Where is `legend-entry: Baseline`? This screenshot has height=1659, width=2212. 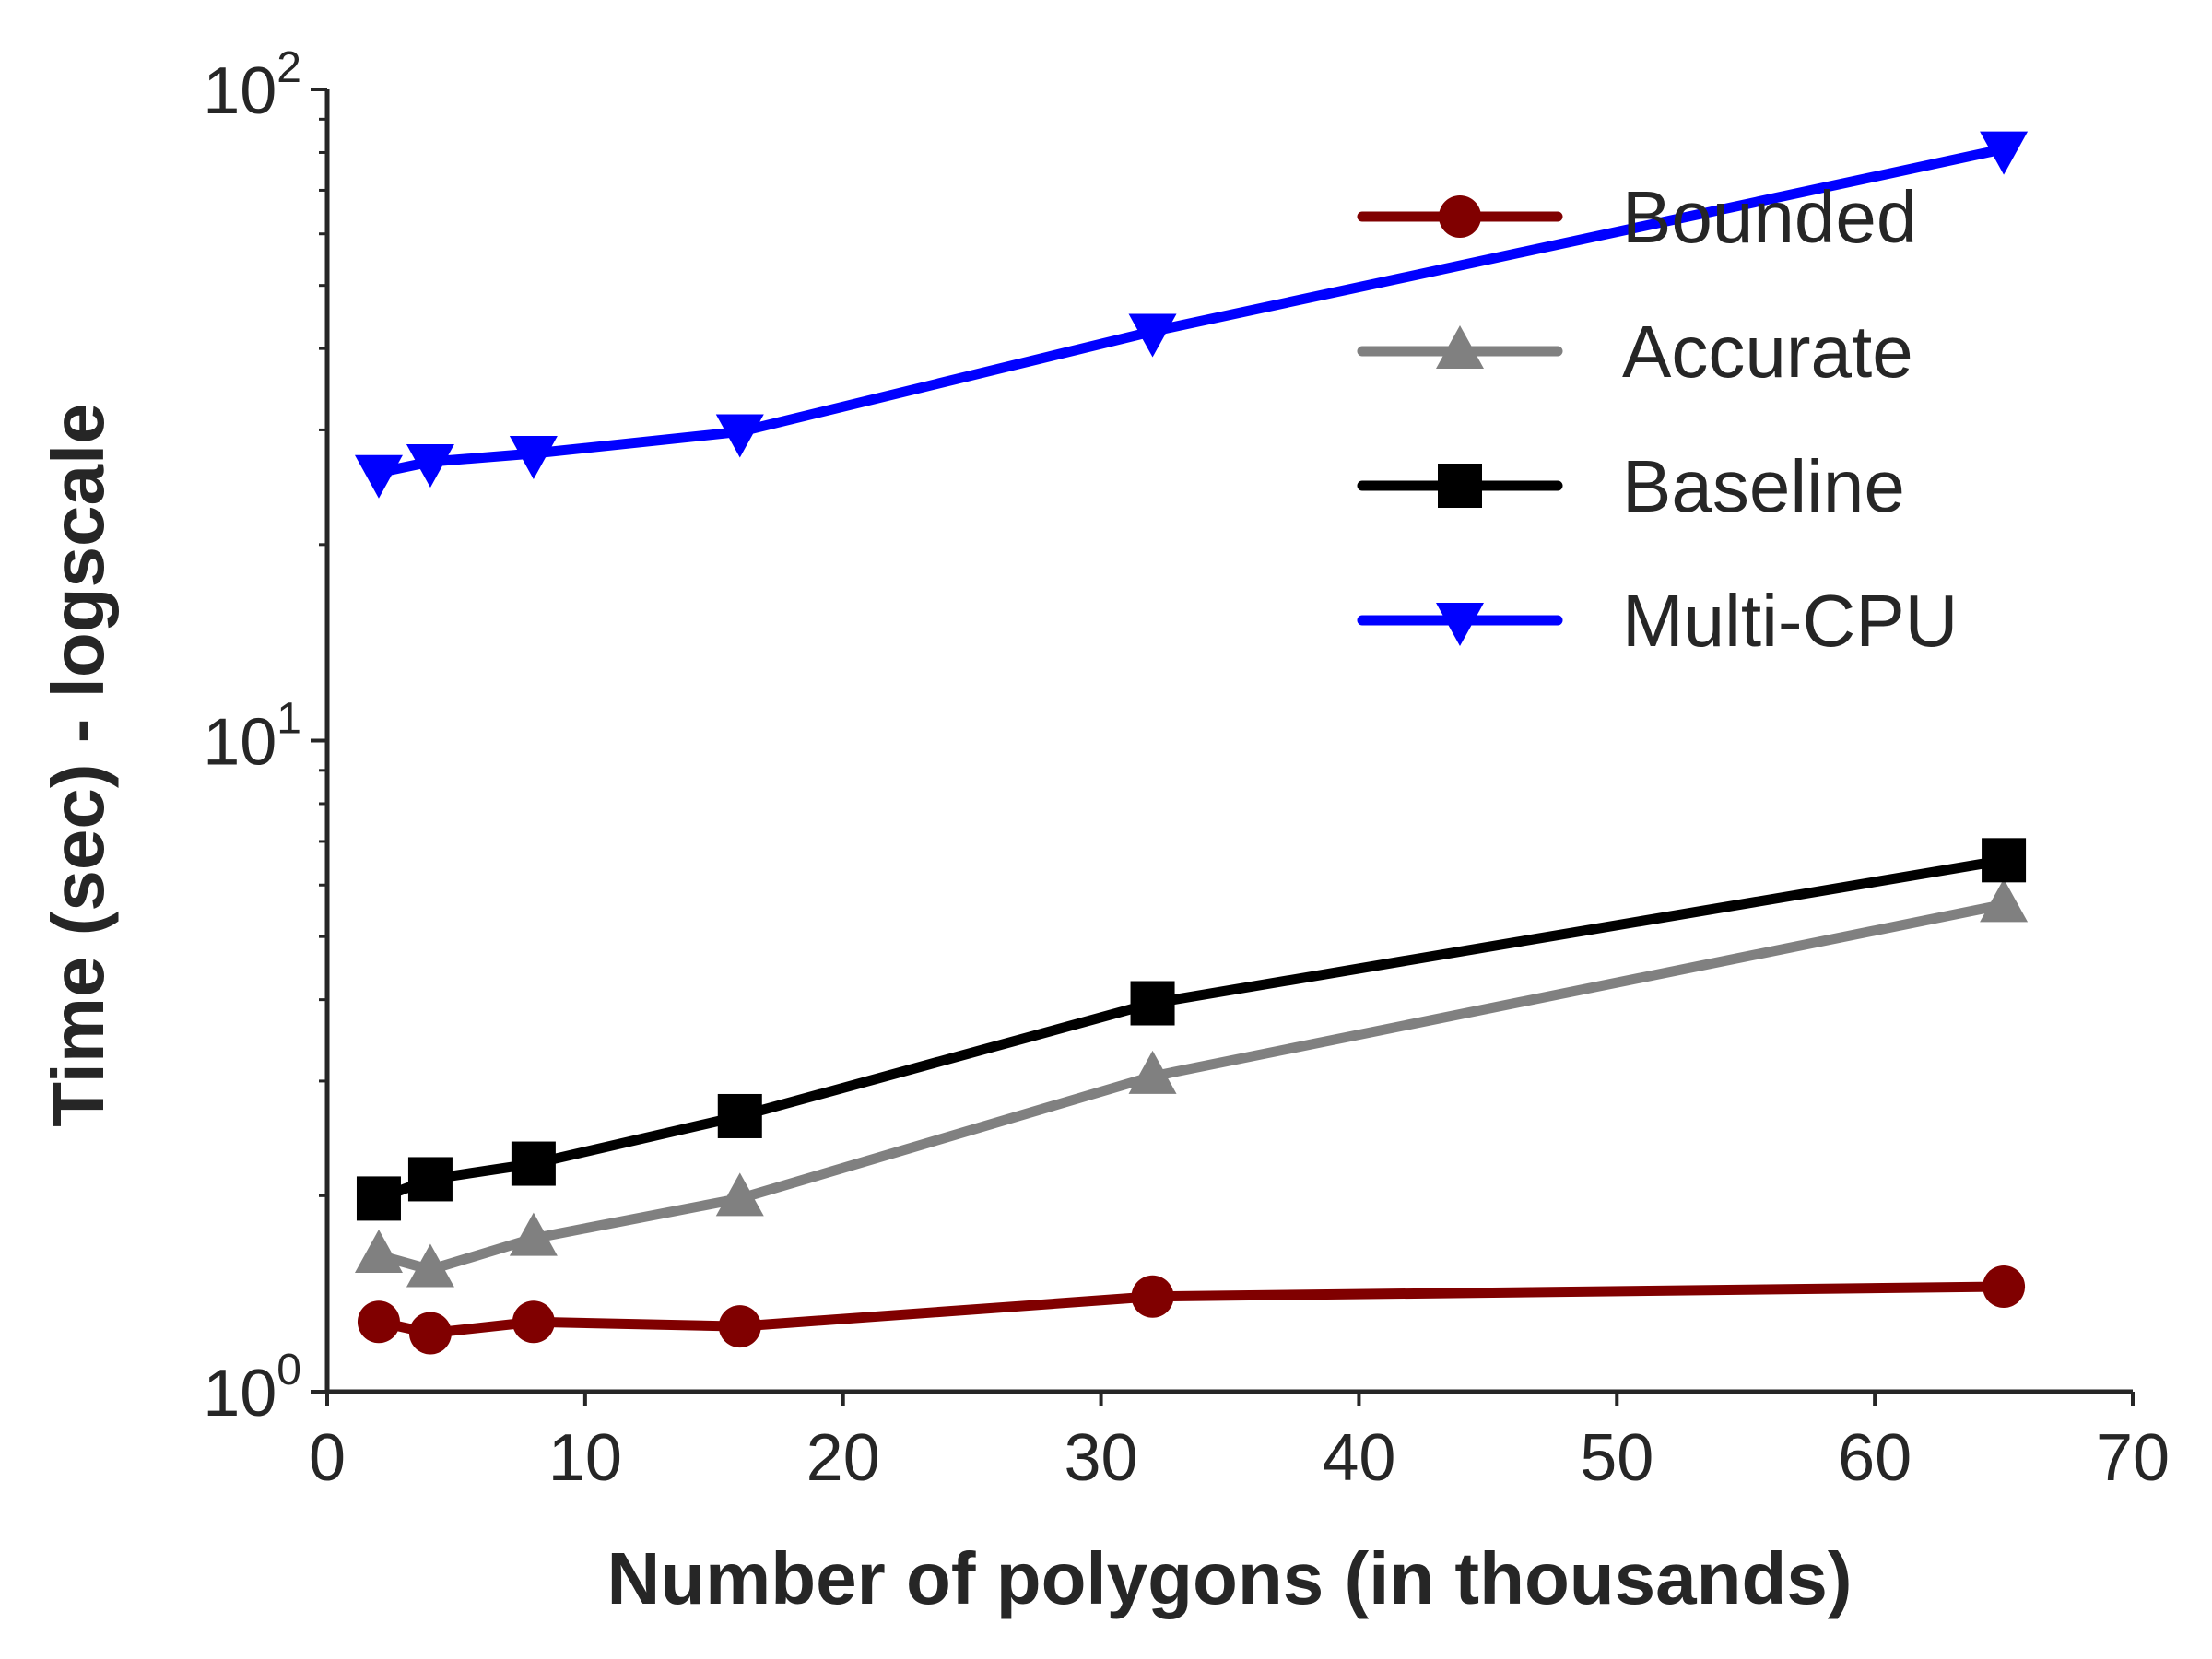
legend-entry: Baseline is located at coordinates (1631, 486).